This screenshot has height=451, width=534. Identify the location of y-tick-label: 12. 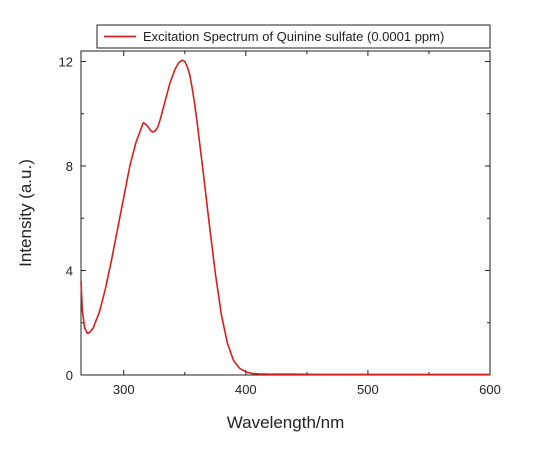
(66, 61).